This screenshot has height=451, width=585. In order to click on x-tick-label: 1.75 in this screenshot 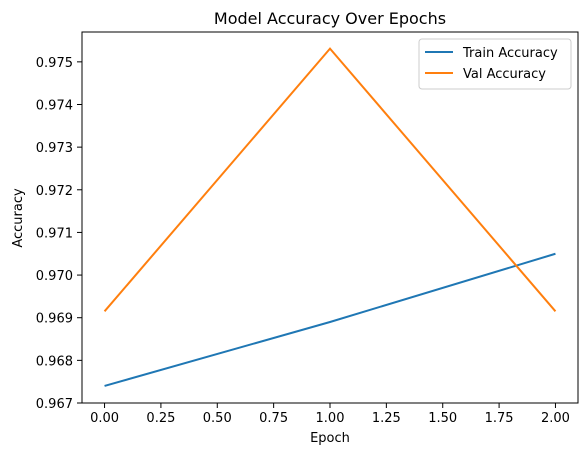, I will do `click(499, 418)`.